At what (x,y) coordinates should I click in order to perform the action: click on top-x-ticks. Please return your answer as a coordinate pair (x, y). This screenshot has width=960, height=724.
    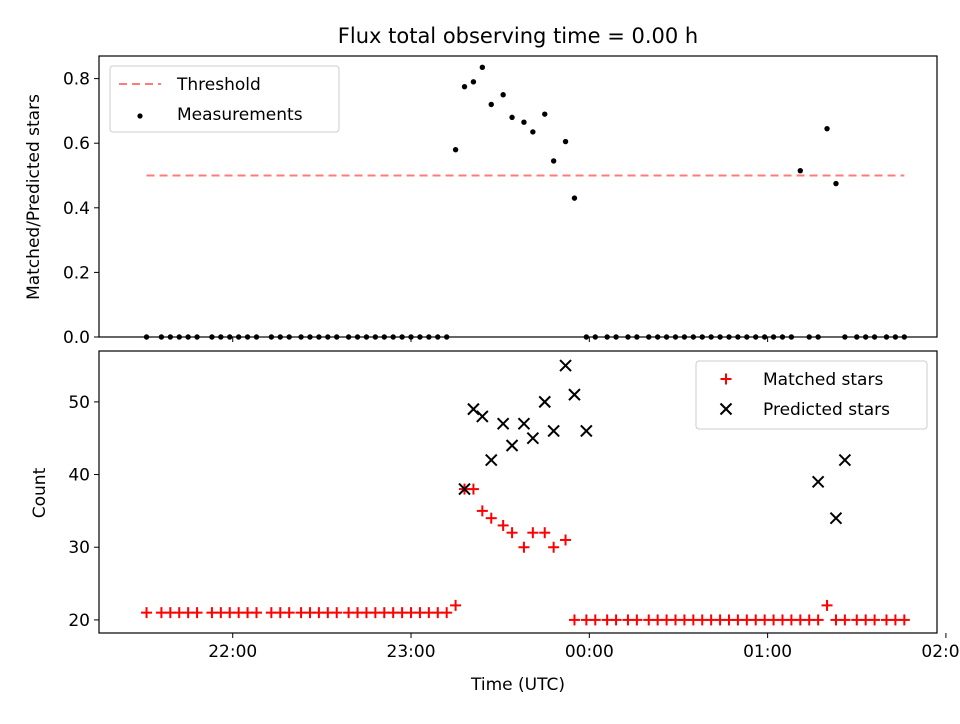
    Looking at the image, I should click on (500, 339).